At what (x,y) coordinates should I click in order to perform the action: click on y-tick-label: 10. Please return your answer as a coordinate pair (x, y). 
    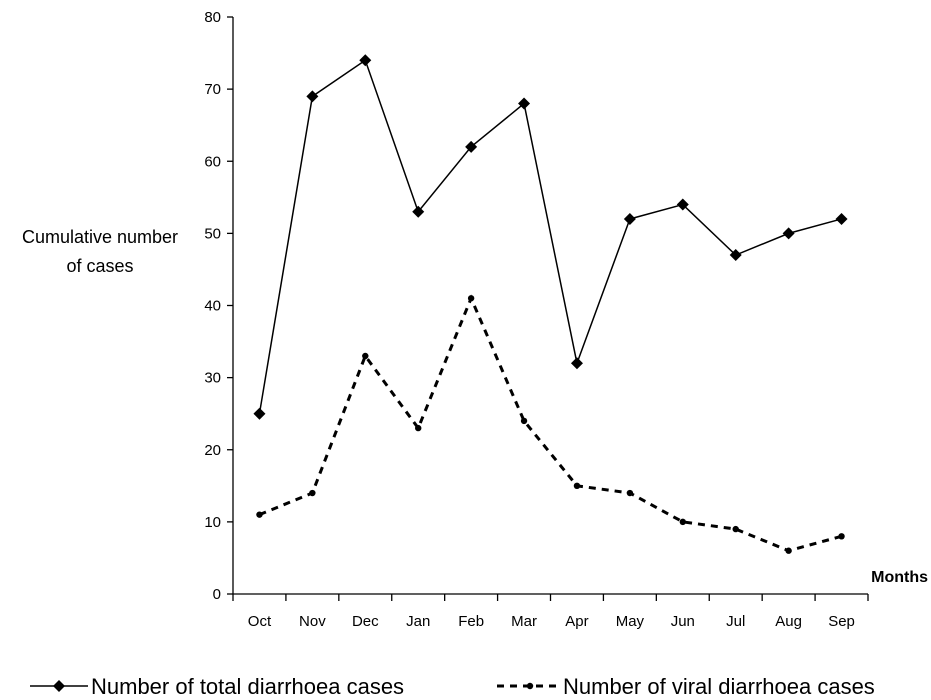
    Looking at the image, I should click on (212, 522).